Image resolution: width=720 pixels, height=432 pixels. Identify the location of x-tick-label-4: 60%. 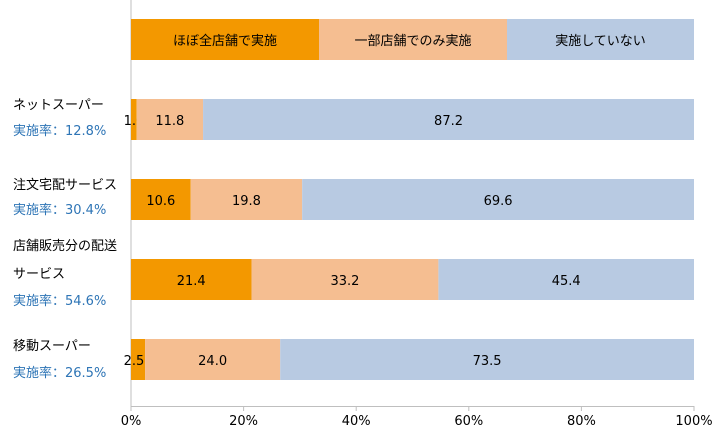
(468, 421).